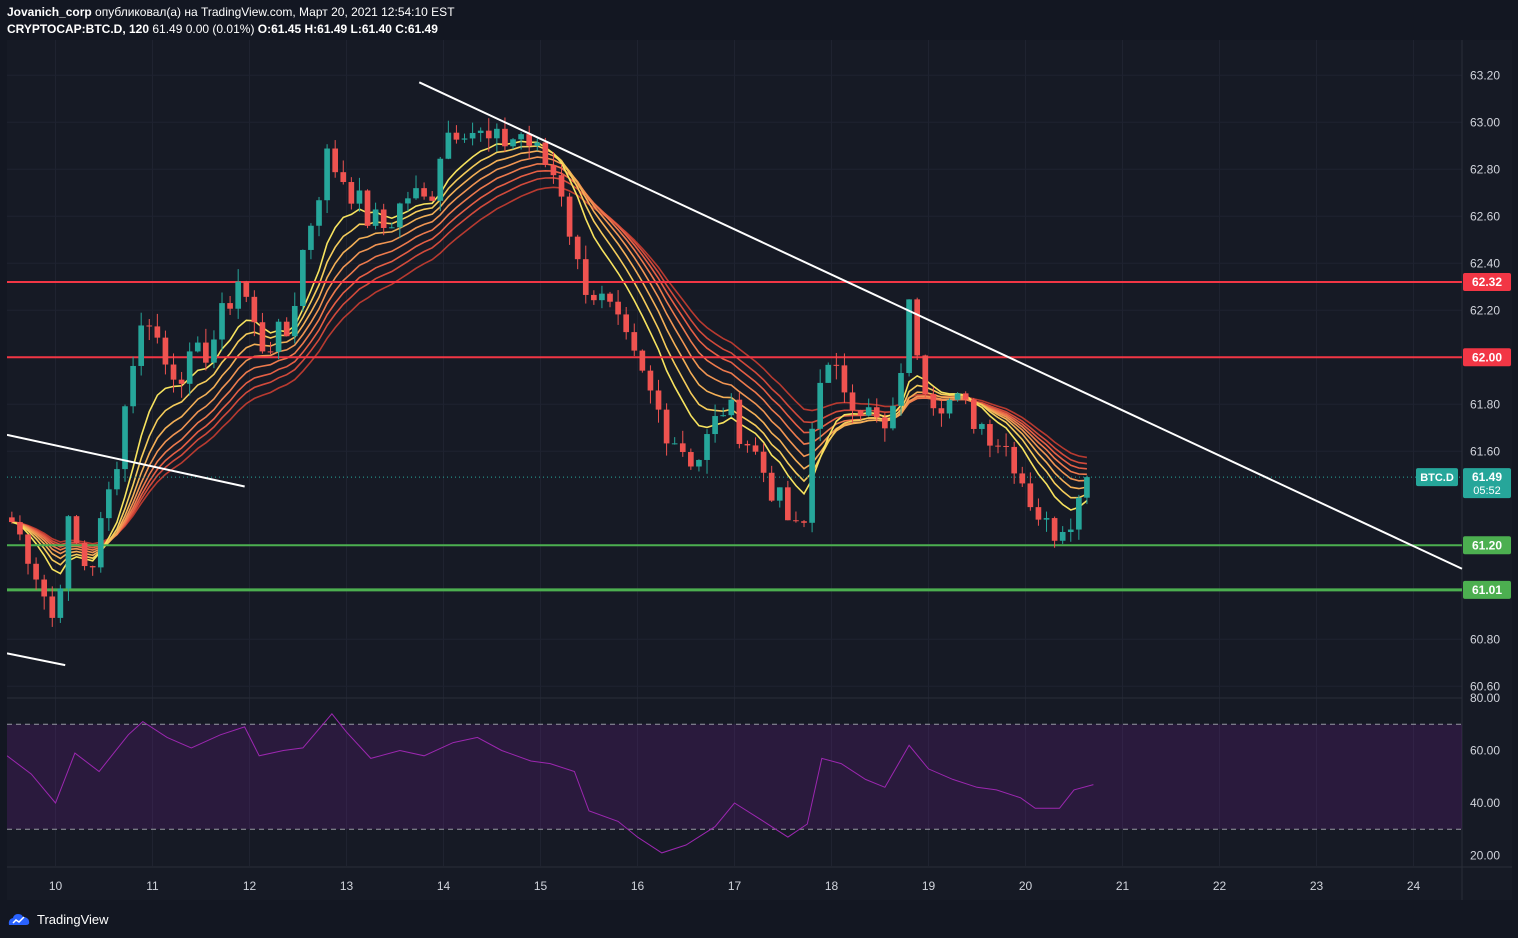 The height and width of the screenshot is (938, 1518). What do you see at coordinates (1485, 310) in the screenshot?
I see `price-tick-label: 62.20` at bounding box center [1485, 310].